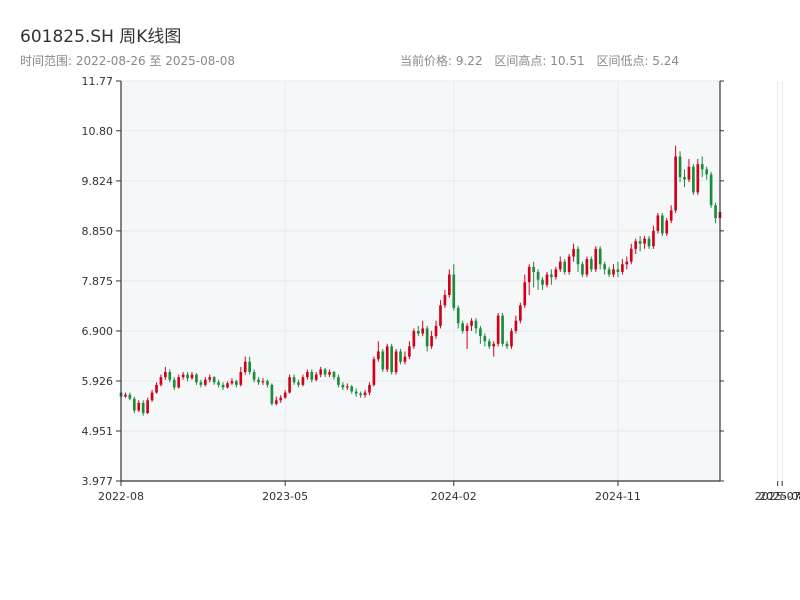 The width and height of the screenshot is (800, 600). What do you see at coordinates (121, 496) in the screenshot?
I see `x-tick-label: 2022-08` at bounding box center [121, 496].